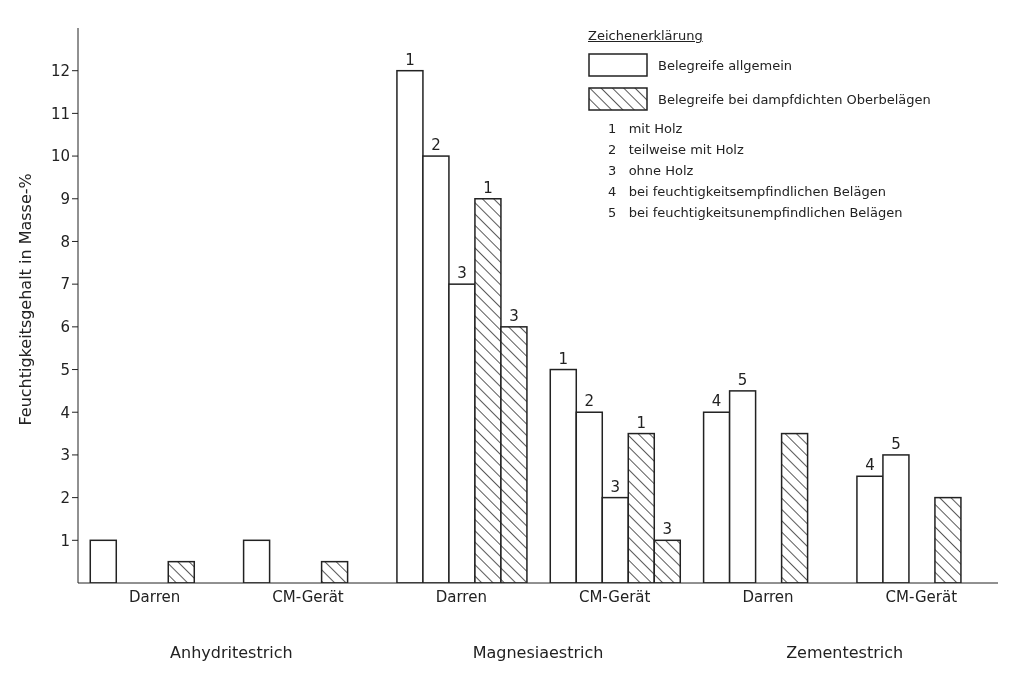 This screenshot has width=1024, height=688. Describe the element at coordinates (60, 71) in the screenshot. I see `y-tick-label: 12` at that location.